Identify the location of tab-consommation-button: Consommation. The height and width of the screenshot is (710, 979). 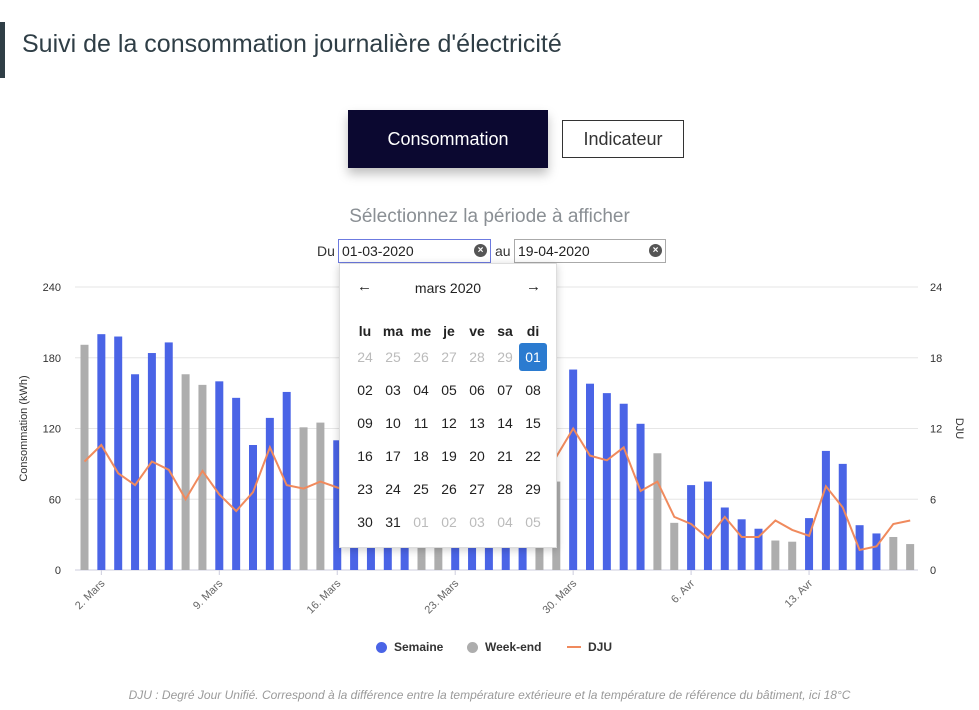
(448, 139).